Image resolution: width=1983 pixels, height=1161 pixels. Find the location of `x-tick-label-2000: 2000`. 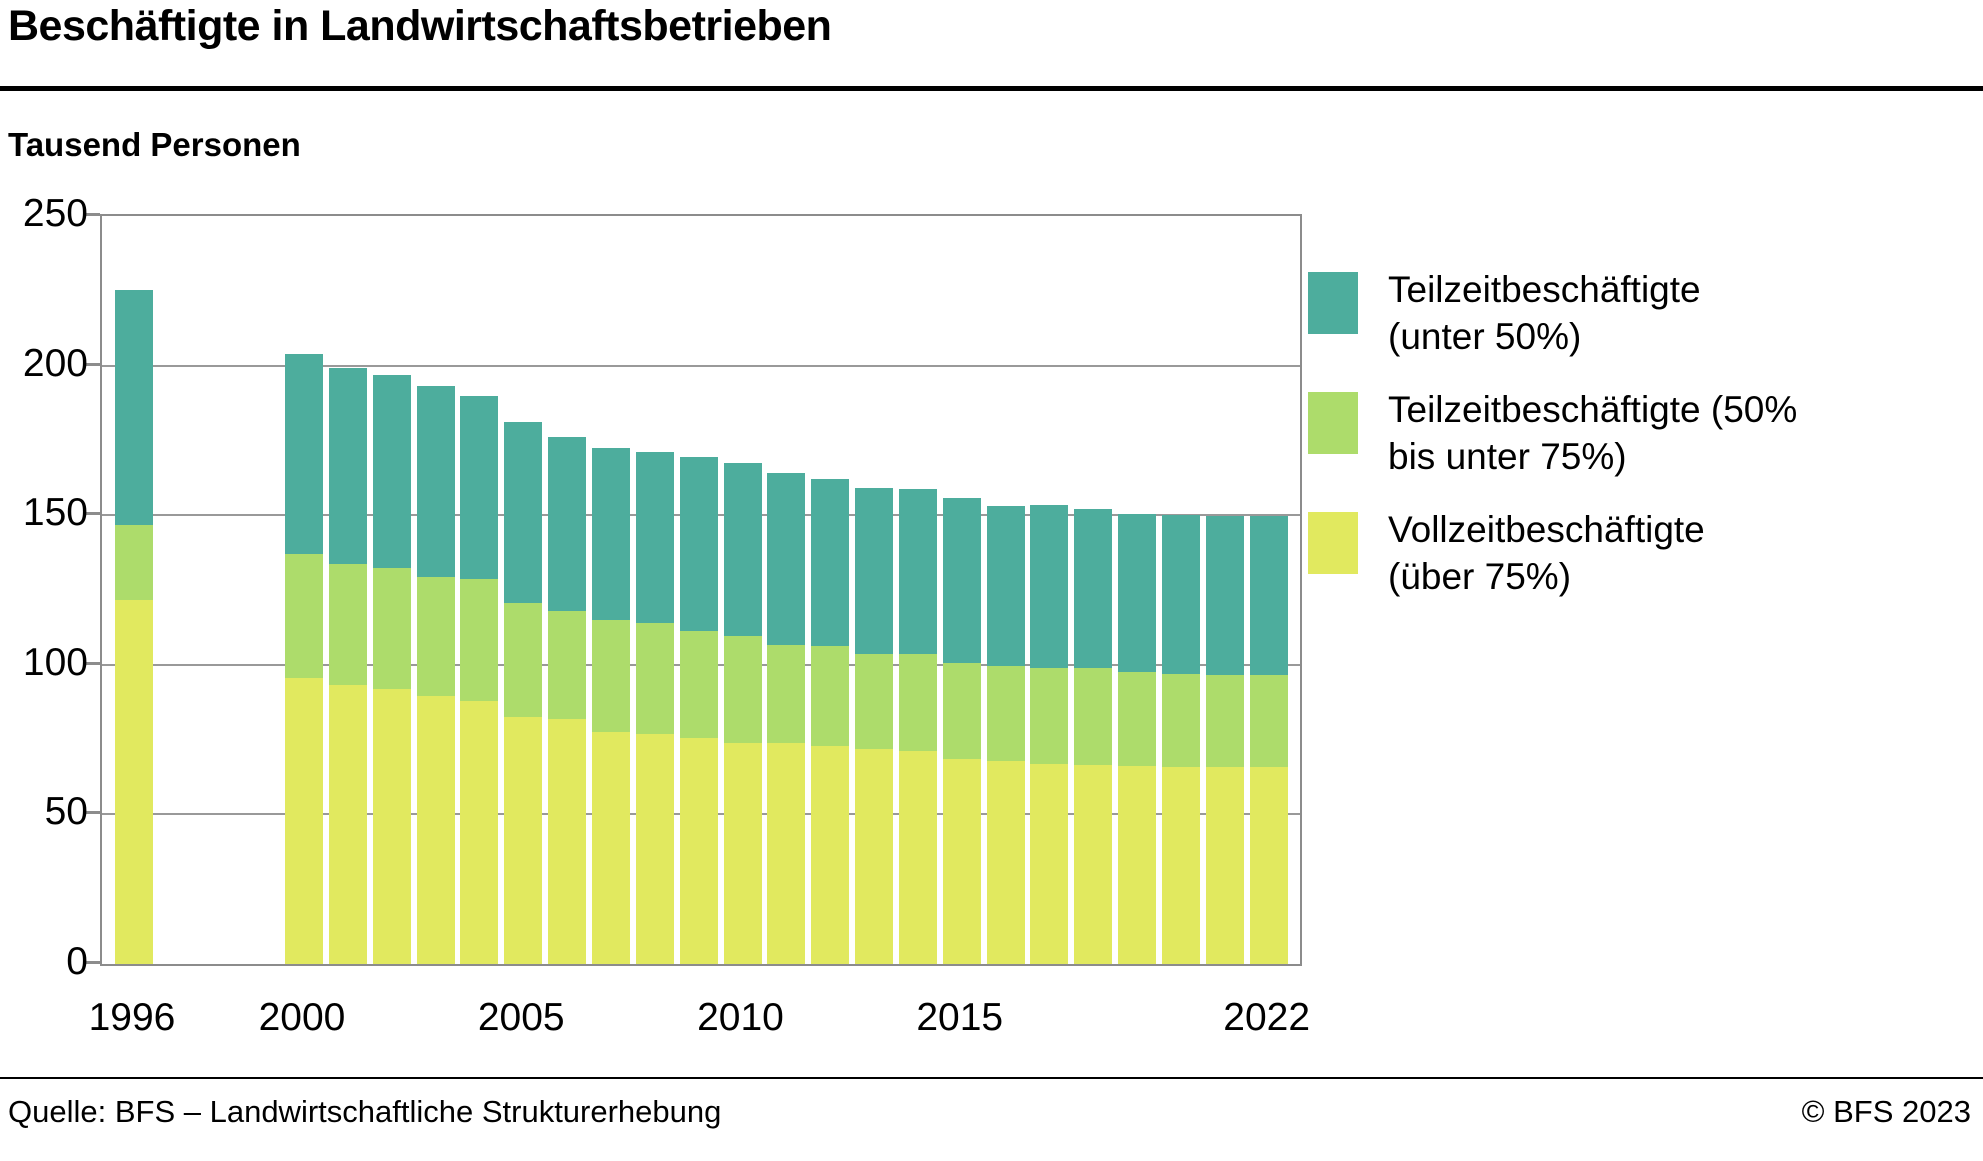

x-tick-label-2000: 2000 is located at coordinates (302, 1017).